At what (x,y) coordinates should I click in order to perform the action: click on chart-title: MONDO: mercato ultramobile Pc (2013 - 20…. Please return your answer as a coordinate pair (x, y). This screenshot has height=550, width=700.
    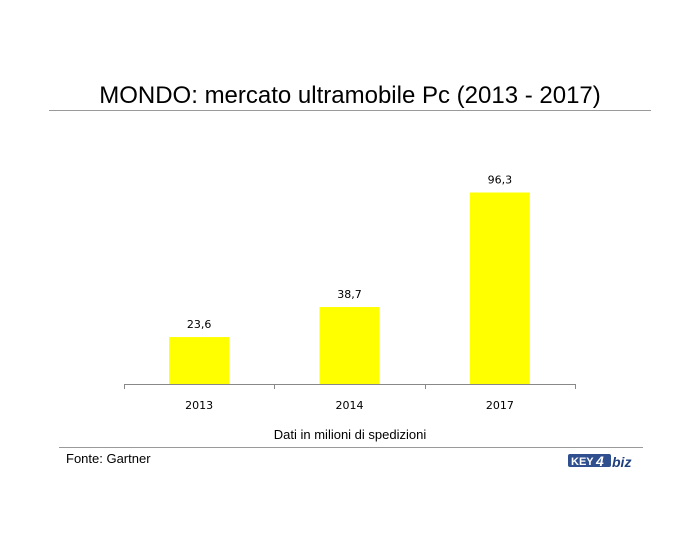
    Looking at the image, I should click on (350, 95).